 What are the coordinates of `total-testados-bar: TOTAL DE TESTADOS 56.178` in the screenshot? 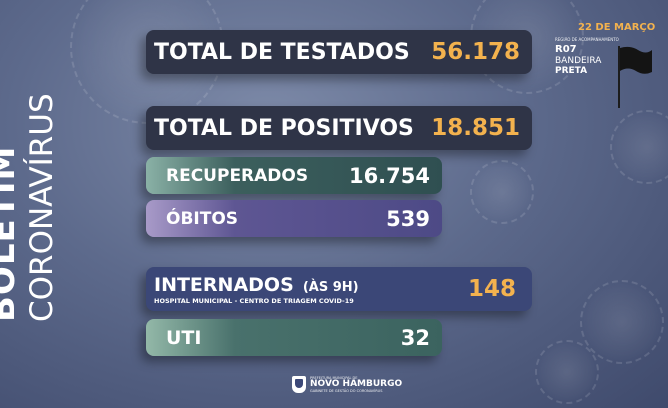 It's located at (339, 52).